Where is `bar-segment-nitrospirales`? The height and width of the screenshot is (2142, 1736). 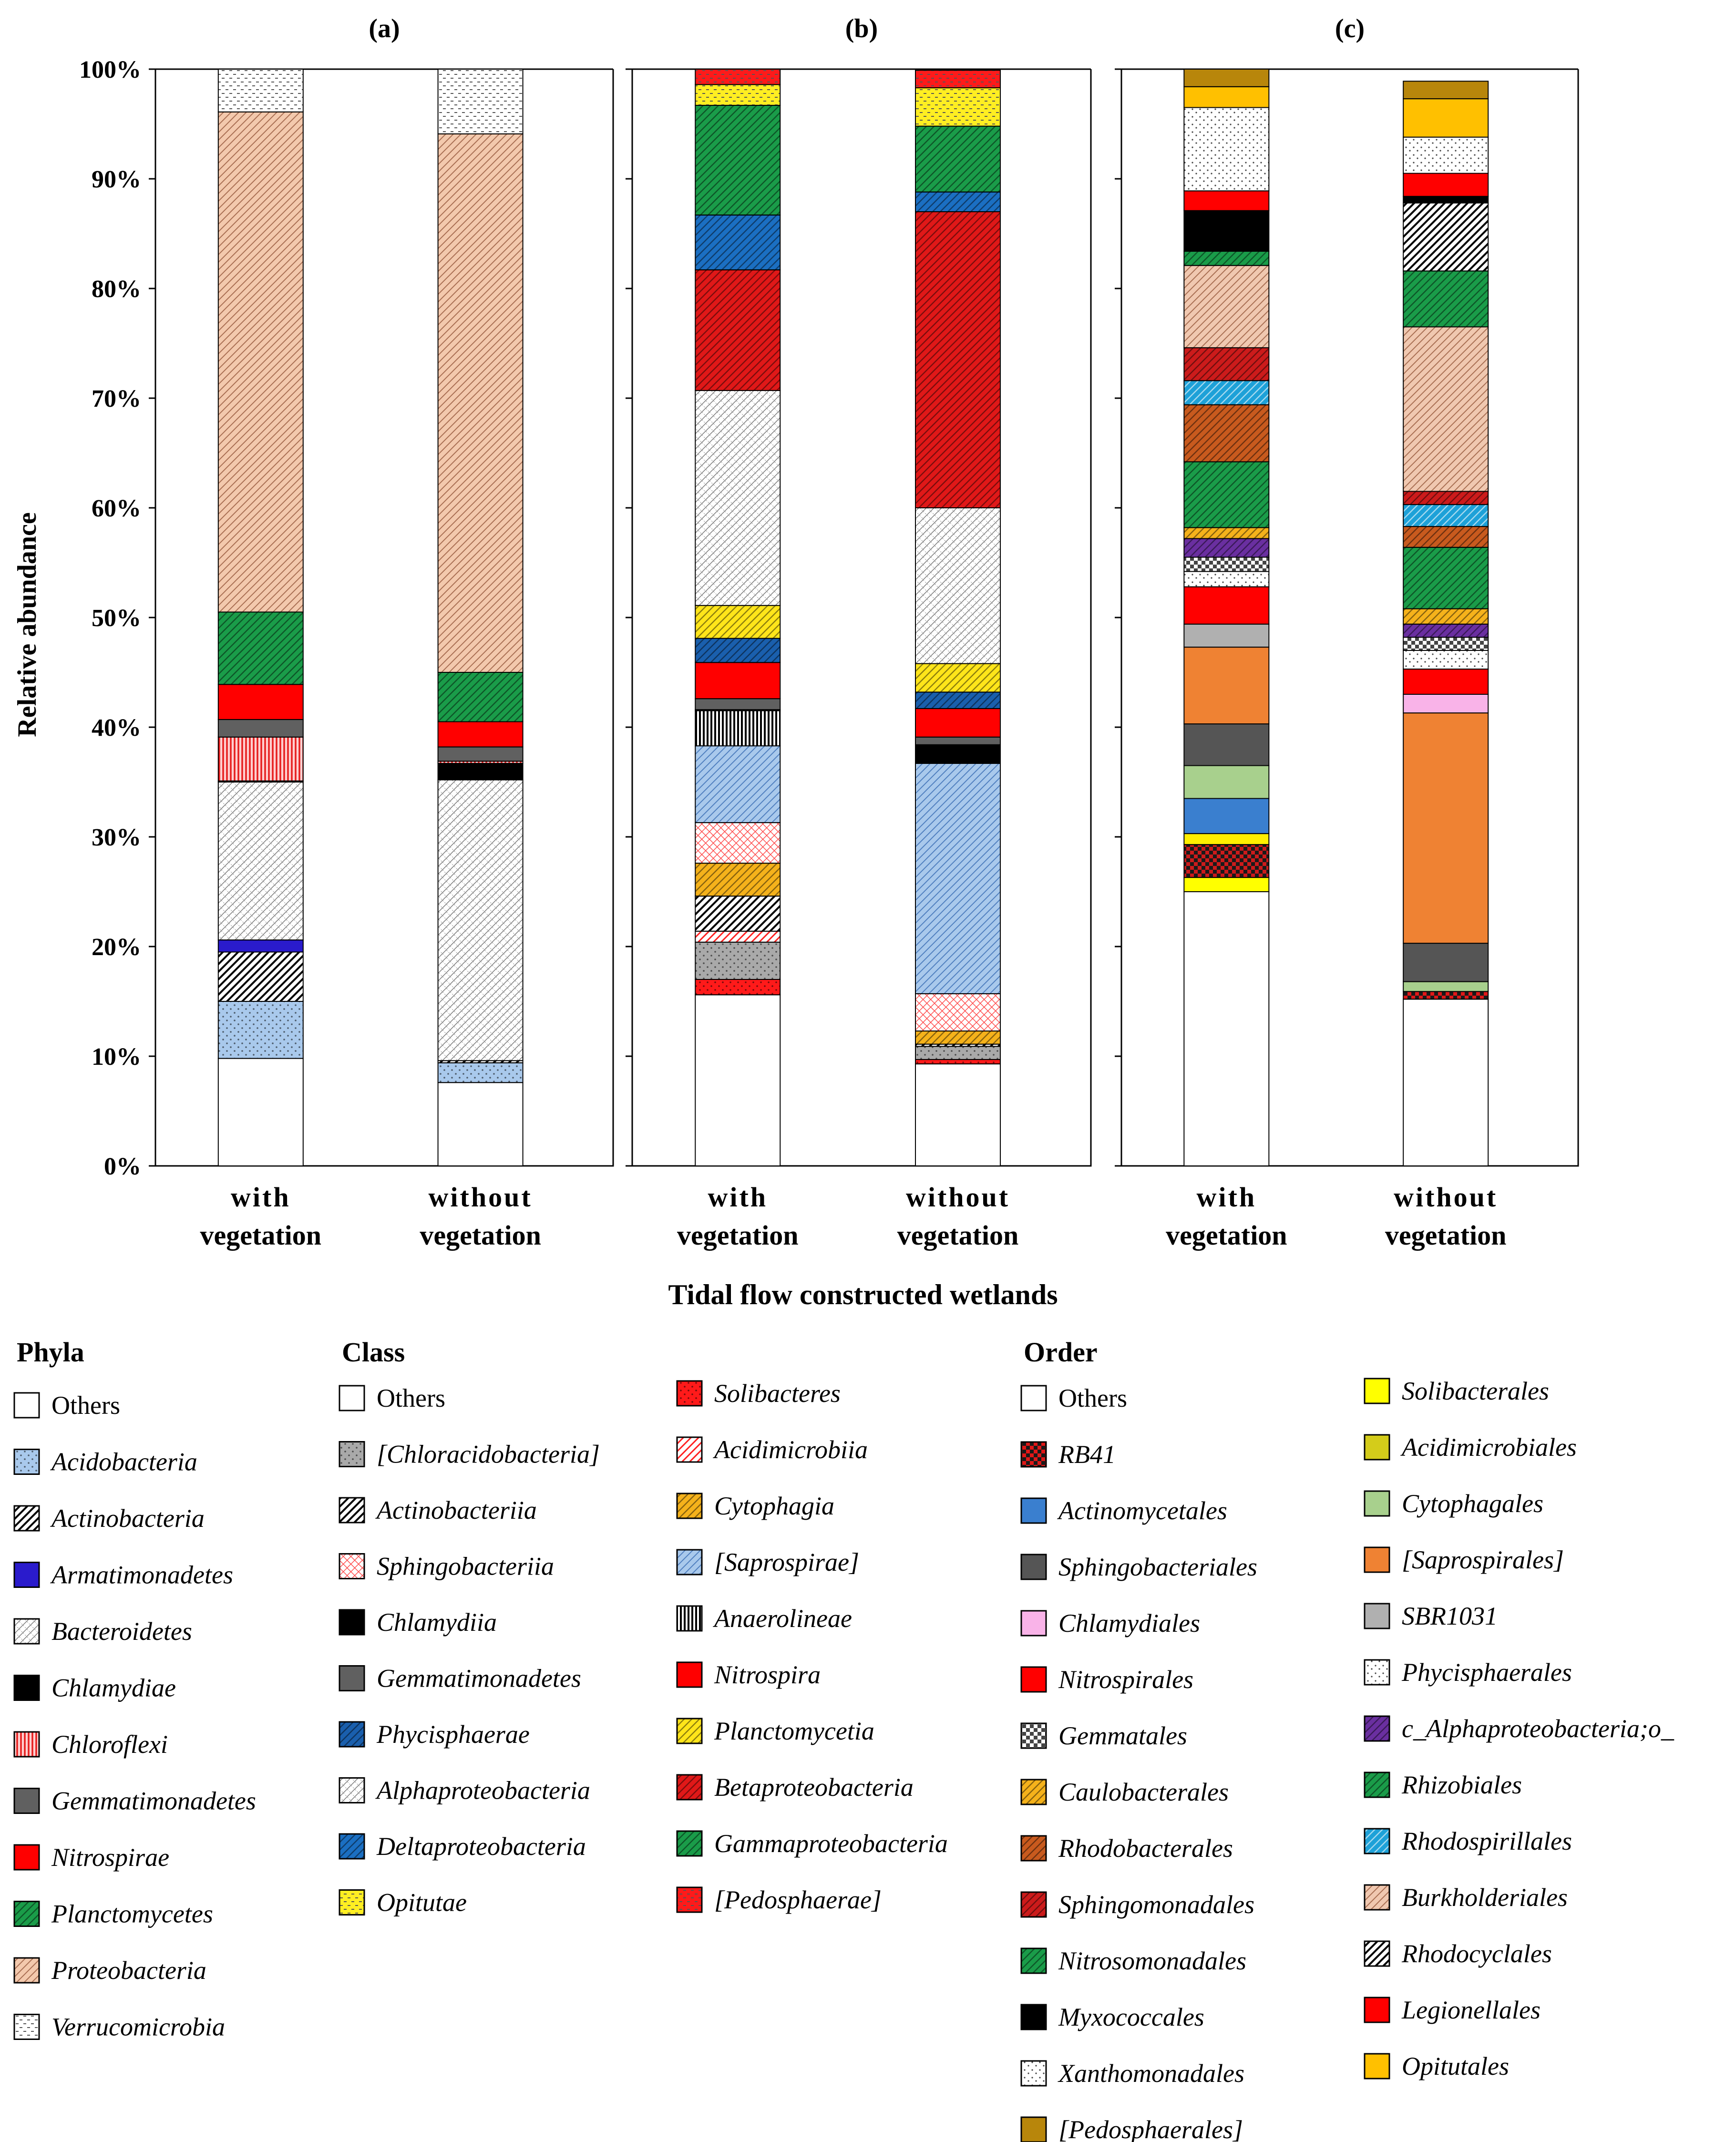
bar-segment-nitrospirales is located at coordinates (1226, 605).